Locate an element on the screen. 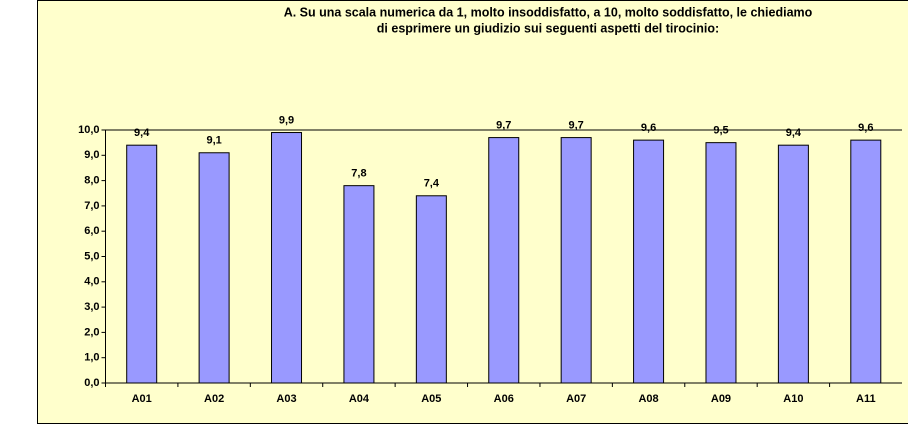 The image size is (908, 424). x-tick-label: A10 is located at coordinates (793, 399).